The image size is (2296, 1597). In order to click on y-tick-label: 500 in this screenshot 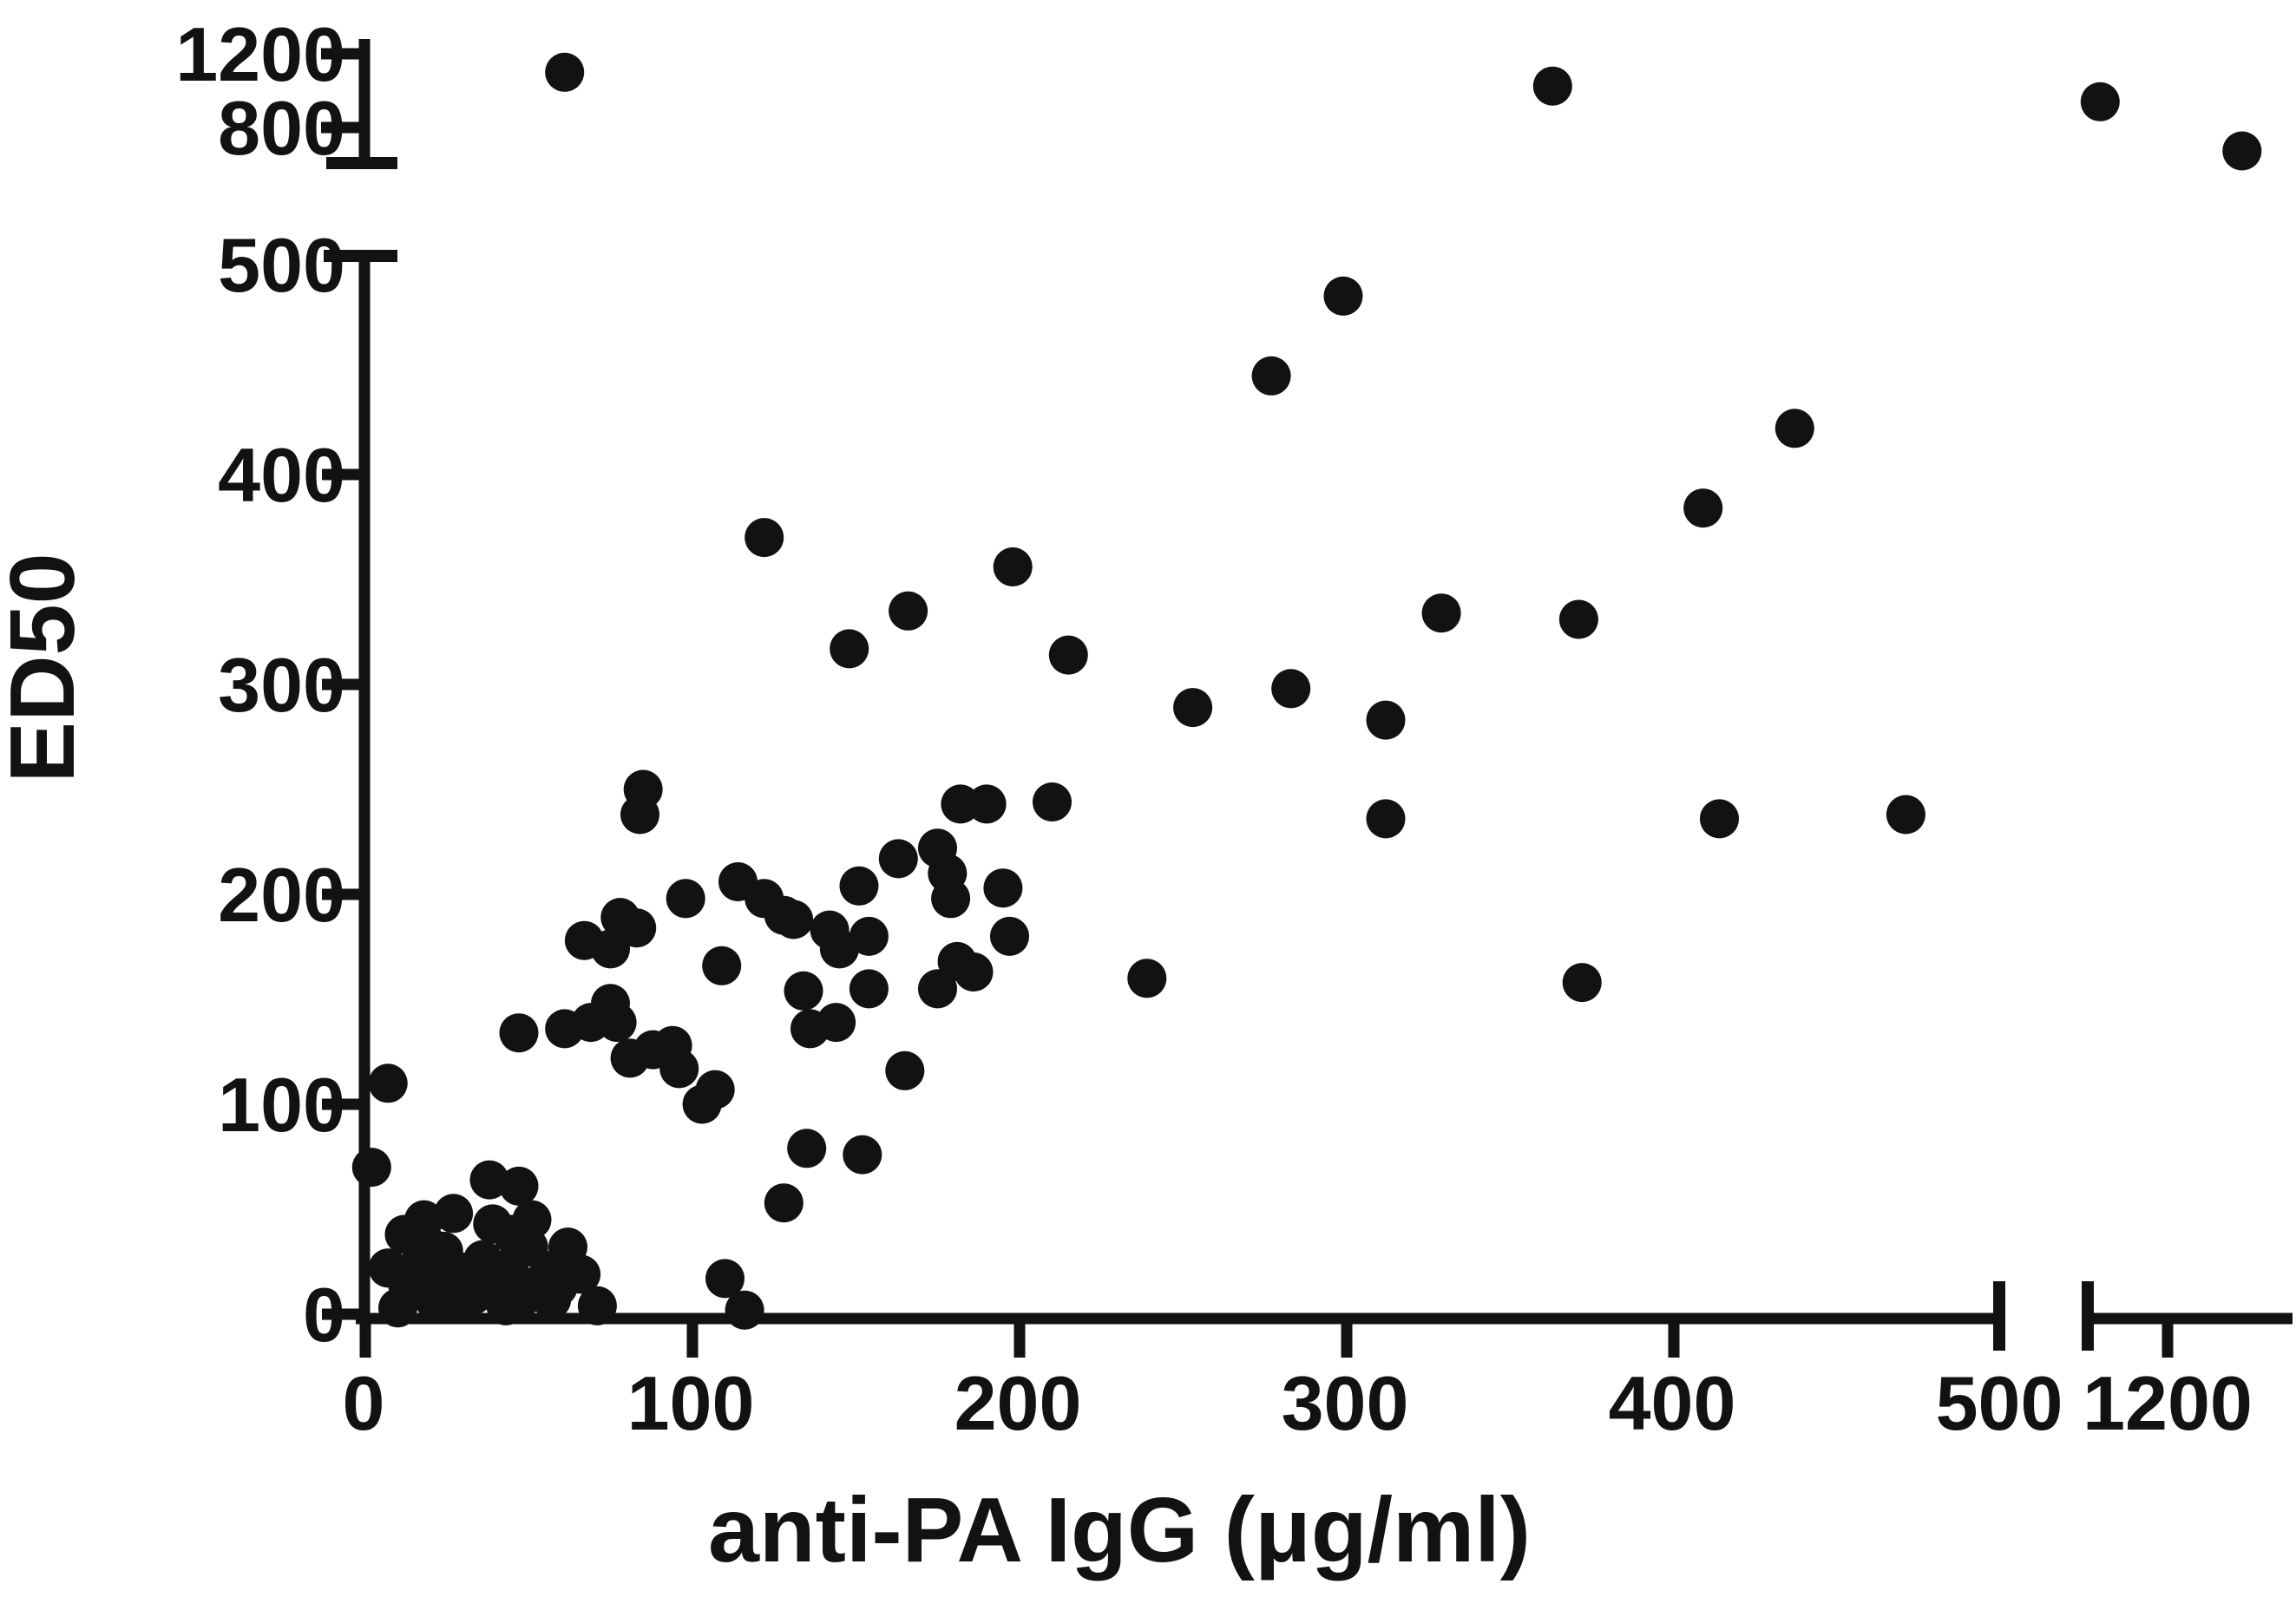, I will do `click(281, 265)`.